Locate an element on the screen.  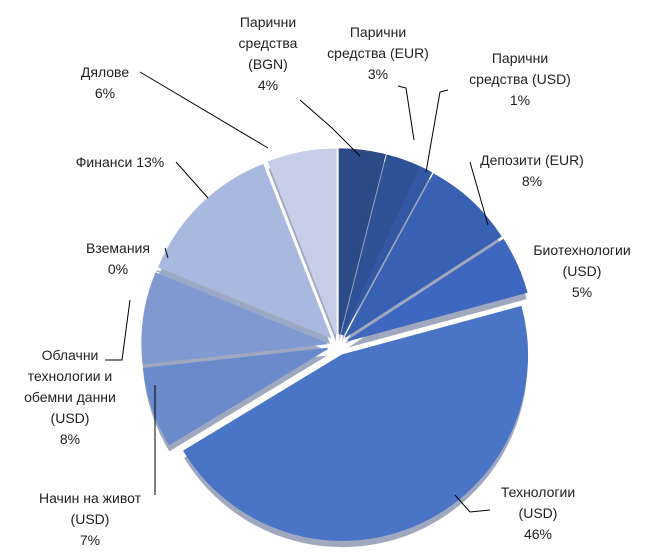
slice-label: Технологии (USD) 46% is located at coordinates (538, 513).